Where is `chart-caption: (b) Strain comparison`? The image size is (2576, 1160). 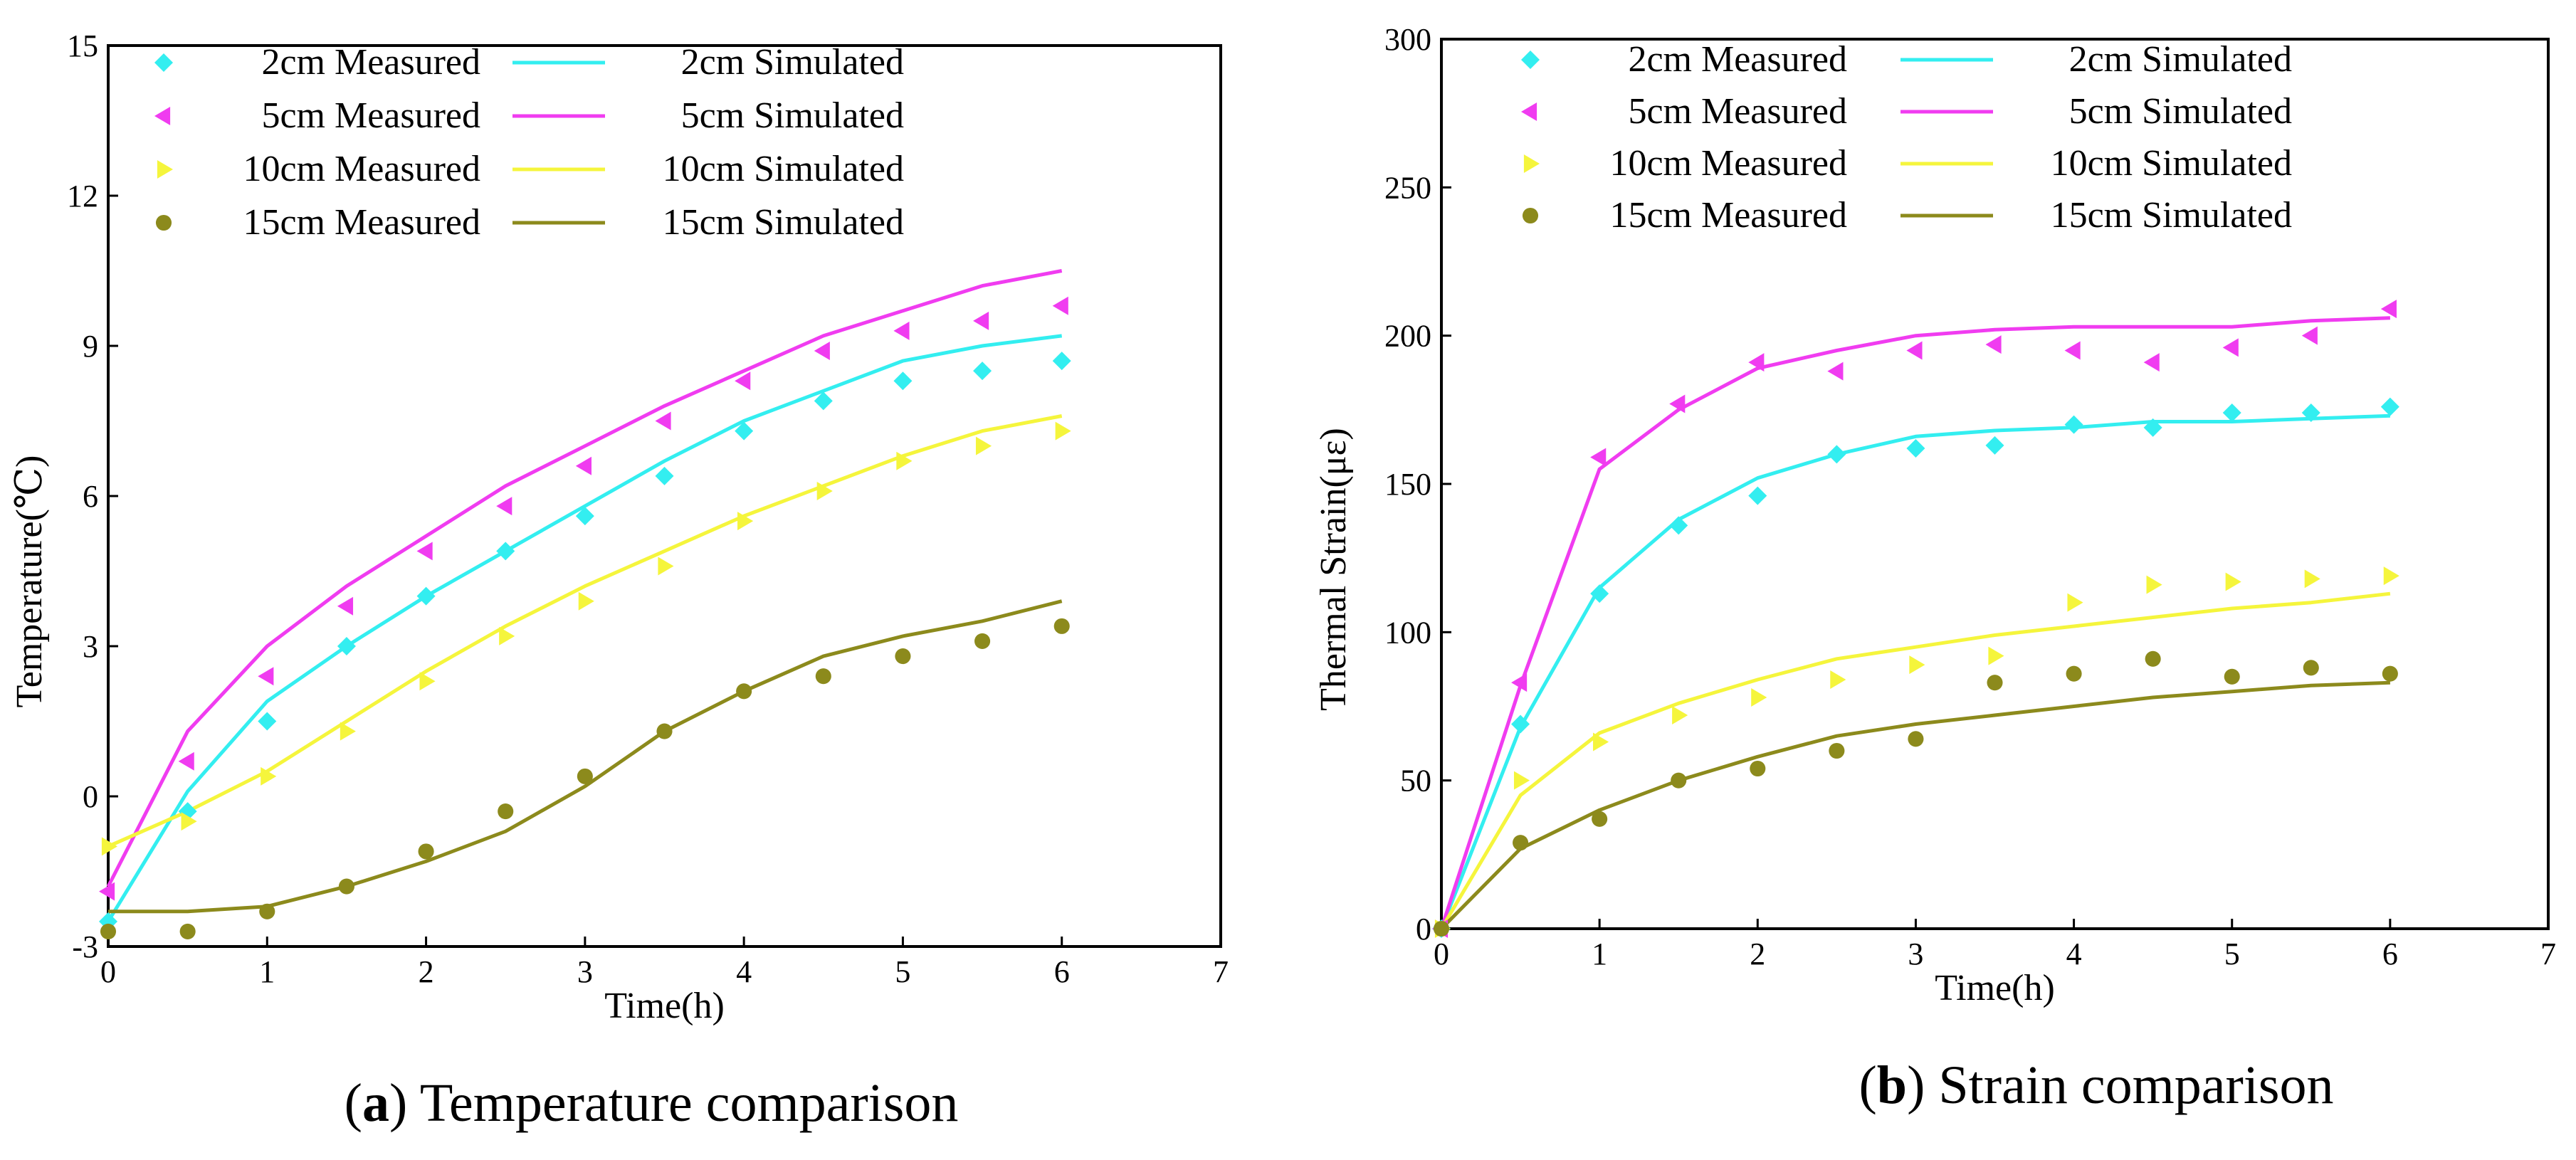 chart-caption: (b) Strain comparison is located at coordinates (2096, 1085).